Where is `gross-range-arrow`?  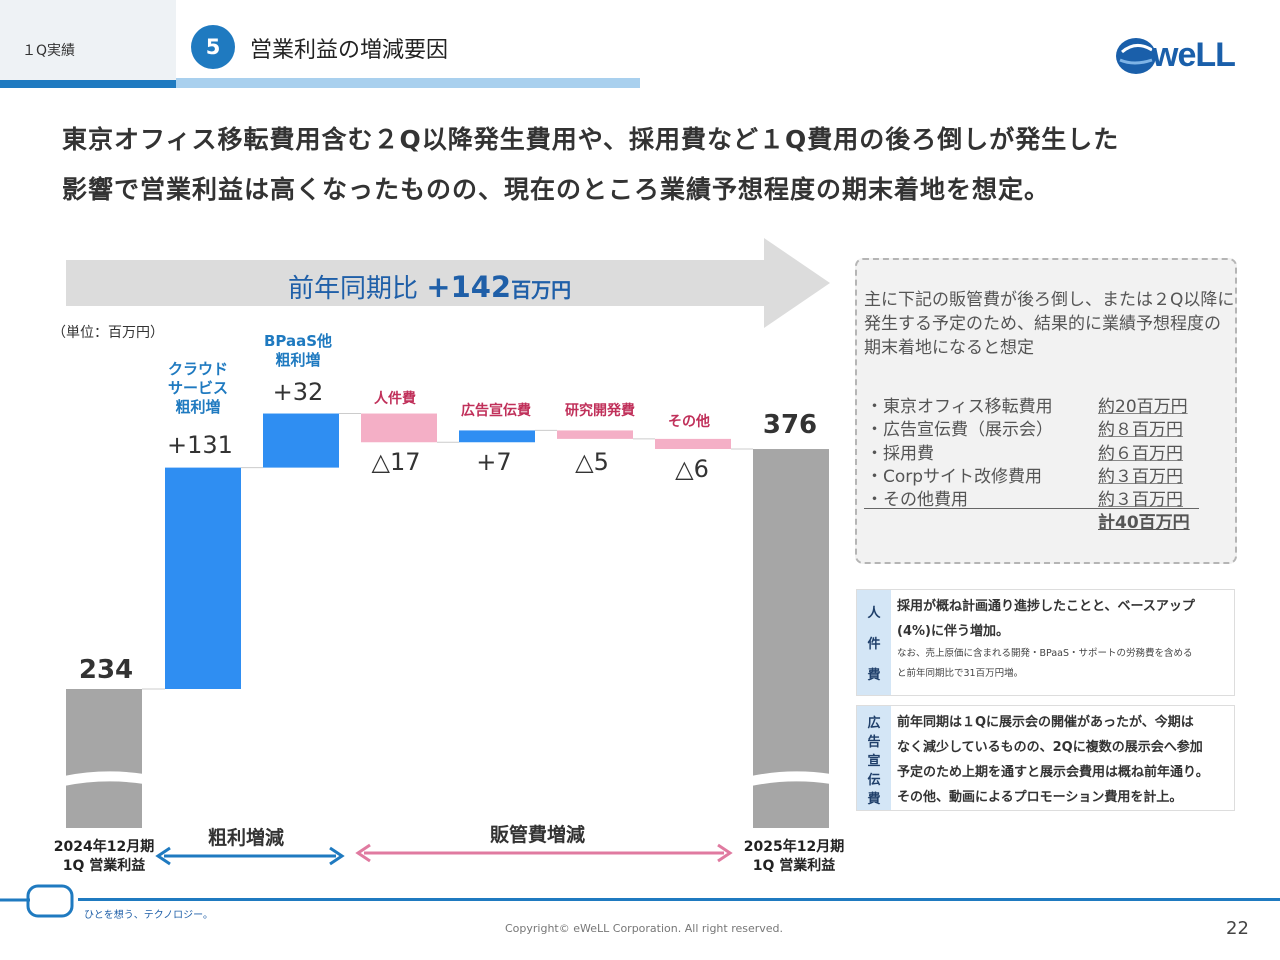
gross-range-arrow is located at coordinates (250, 856).